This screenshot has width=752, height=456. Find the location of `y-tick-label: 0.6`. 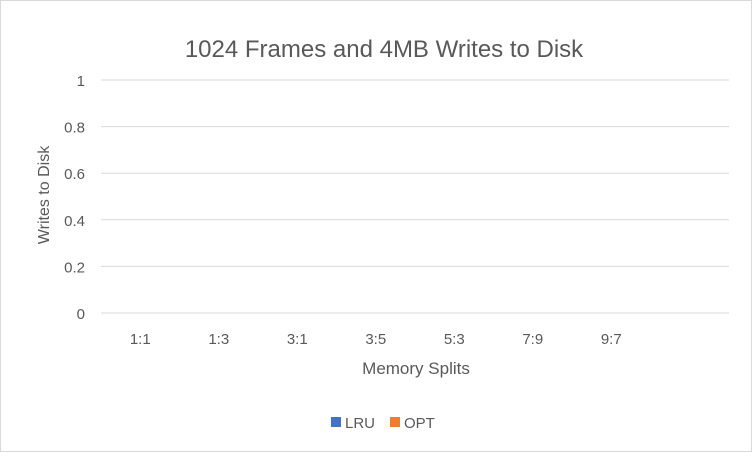

y-tick-label: 0.6 is located at coordinates (74, 174).